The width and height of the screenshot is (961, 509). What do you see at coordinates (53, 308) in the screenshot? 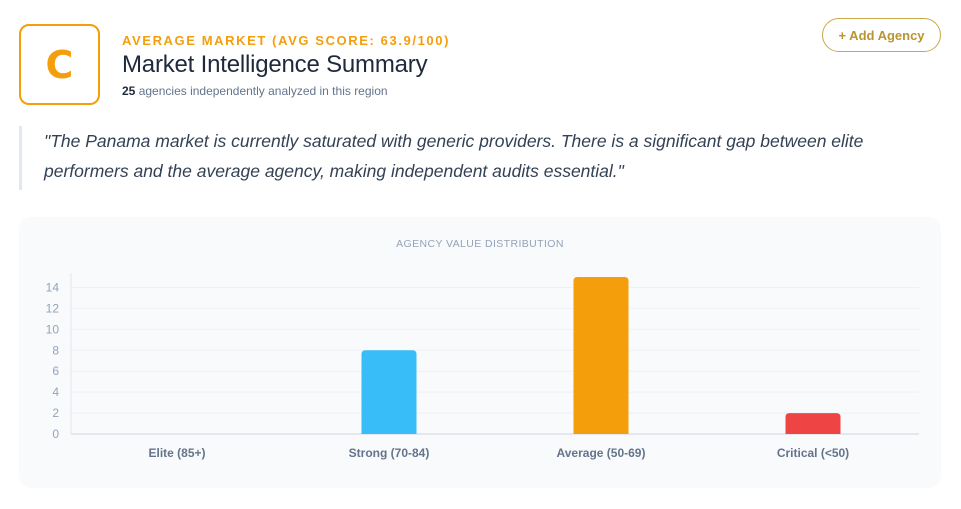
I see `y-tick-label: 12` at bounding box center [53, 308].